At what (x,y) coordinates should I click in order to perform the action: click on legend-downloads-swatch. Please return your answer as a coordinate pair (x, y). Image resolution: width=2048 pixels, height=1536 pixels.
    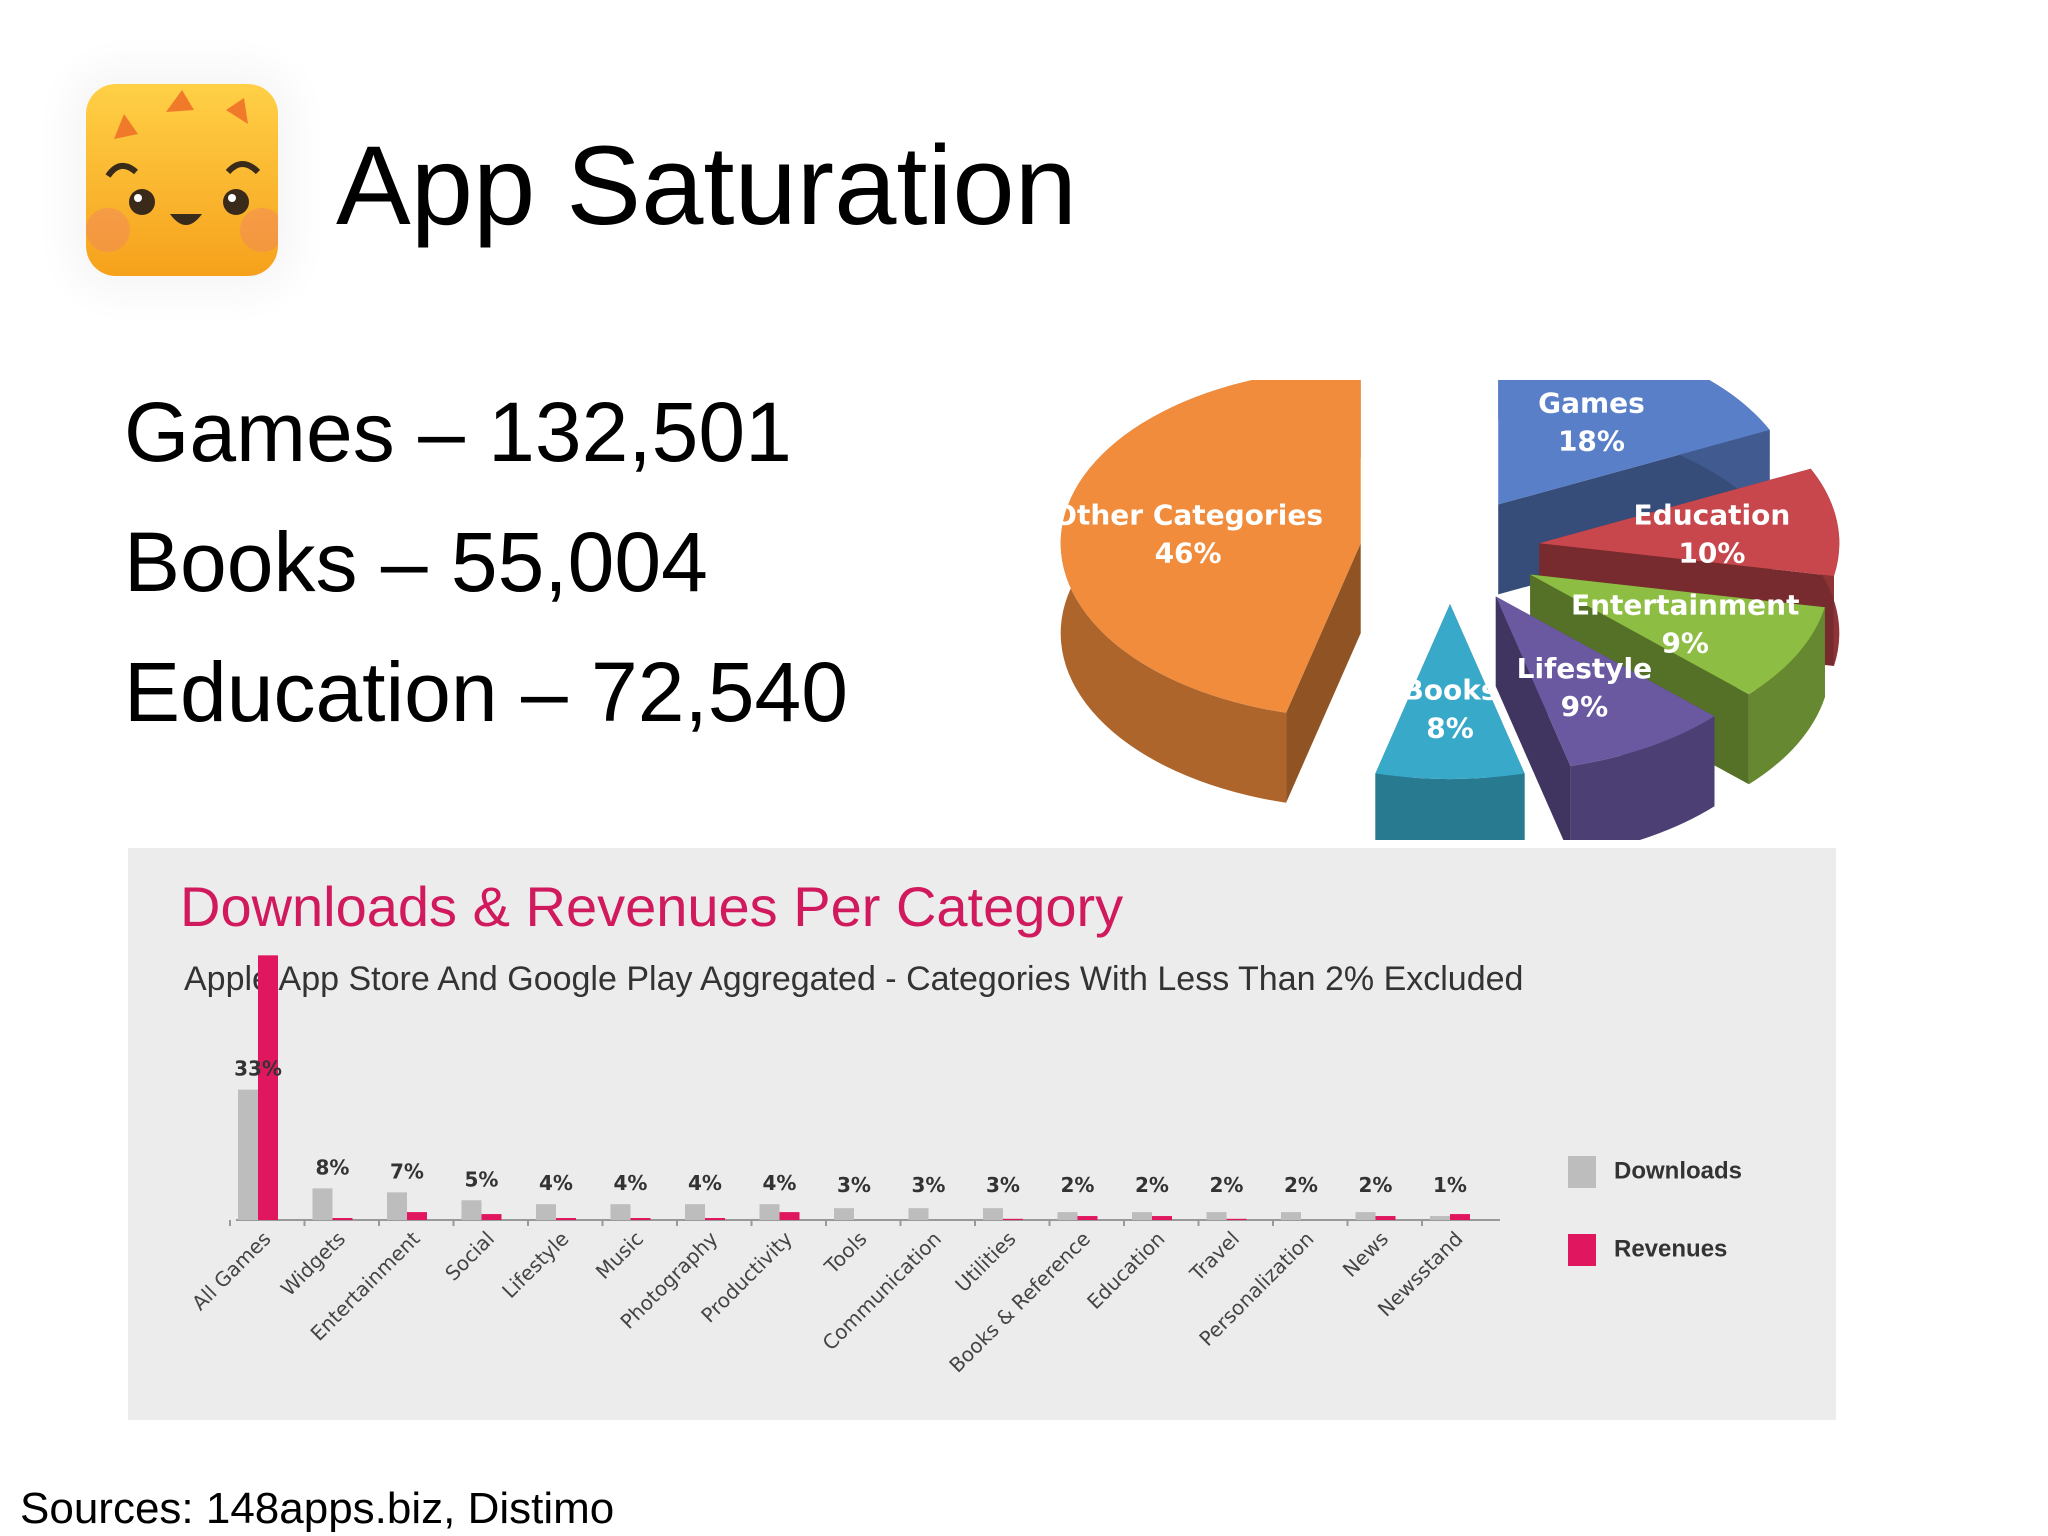
    Looking at the image, I should click on (1582, 1172).